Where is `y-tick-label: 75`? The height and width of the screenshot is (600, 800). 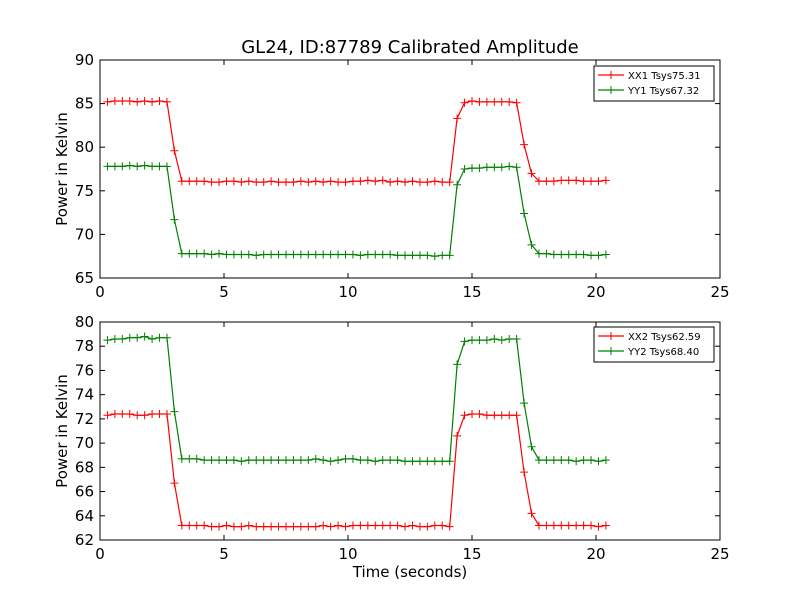
y-tick-label: 75 is located at coordinates (84, 191).